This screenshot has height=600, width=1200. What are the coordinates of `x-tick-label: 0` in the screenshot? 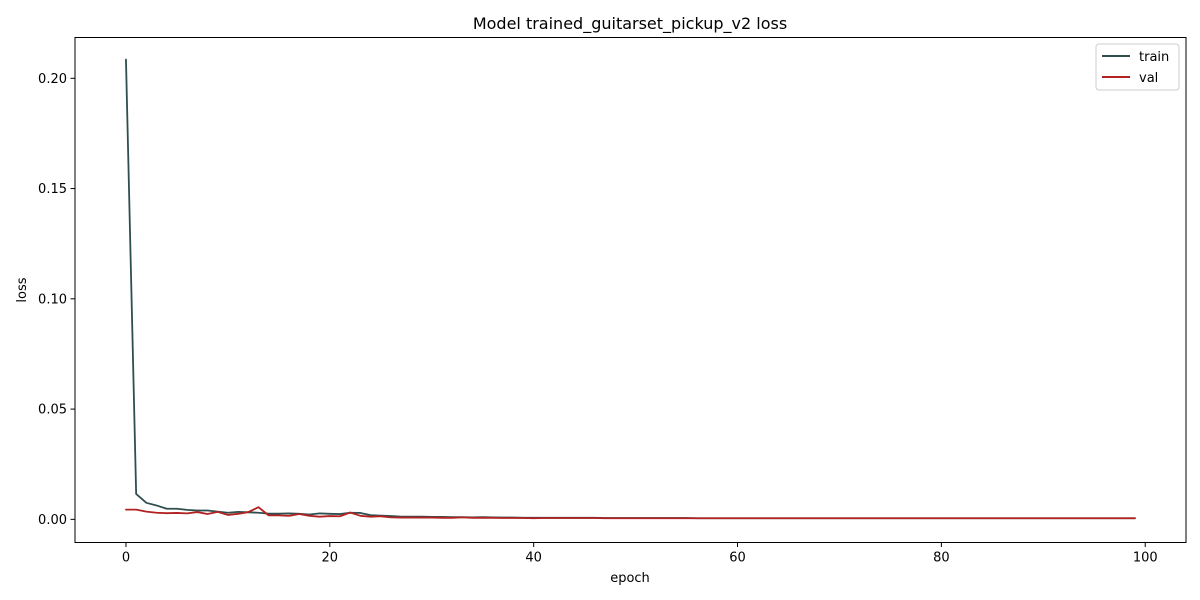 It's located at (126, 558).